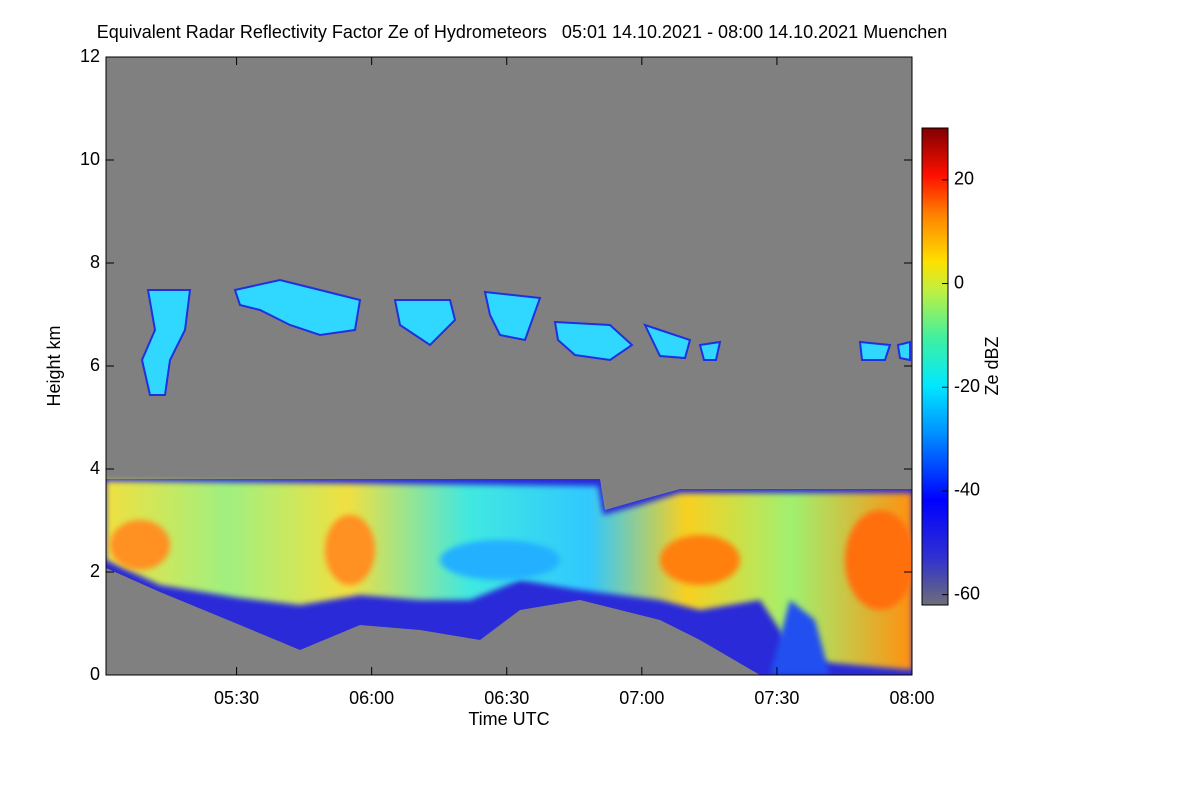 The width and height of the screenshot is (1200, 800). Describe the element at coordinates (911, 698) in the screenshot. I see `x-tick-label: 08:00` at that location.